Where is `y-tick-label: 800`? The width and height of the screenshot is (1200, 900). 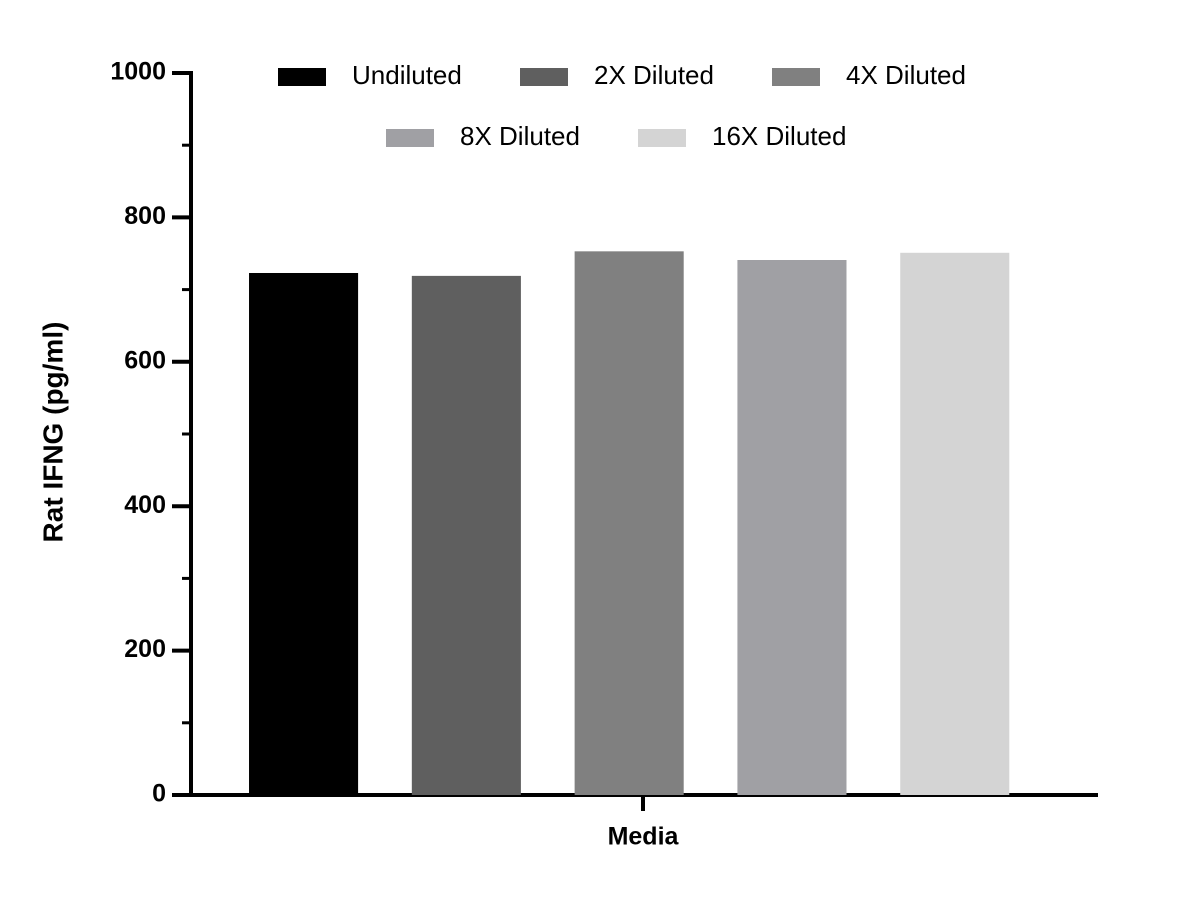
y-tick-label: 800 is located at coordinates (145, 216).